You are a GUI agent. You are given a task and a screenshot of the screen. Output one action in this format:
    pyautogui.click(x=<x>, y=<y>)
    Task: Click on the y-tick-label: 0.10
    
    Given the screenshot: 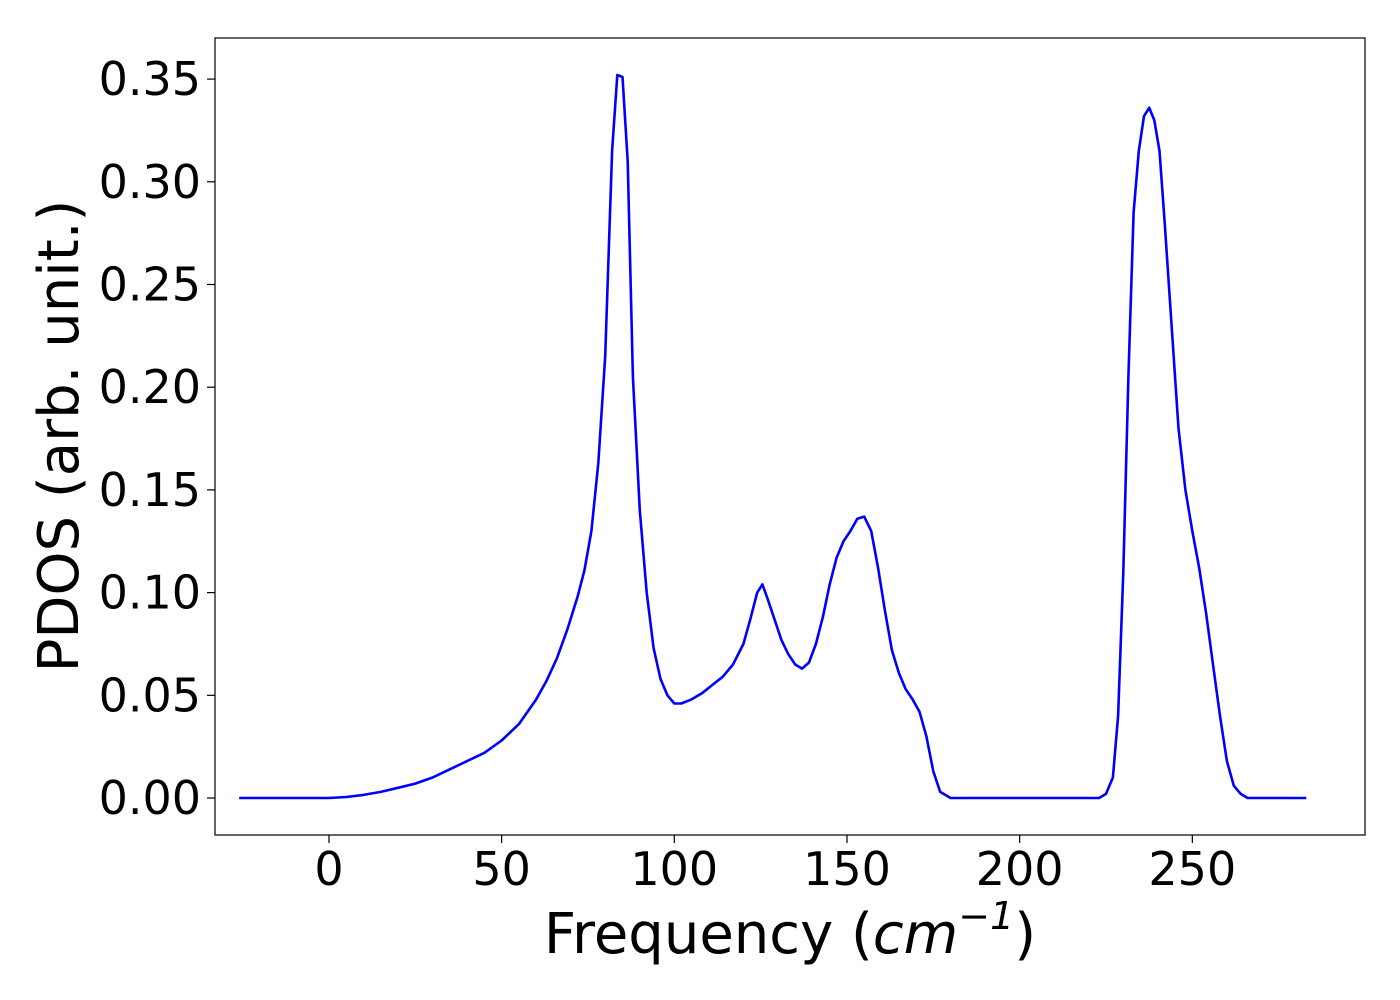 What is the action you would take?
    pyautogui.click(x=150, y=593)
    